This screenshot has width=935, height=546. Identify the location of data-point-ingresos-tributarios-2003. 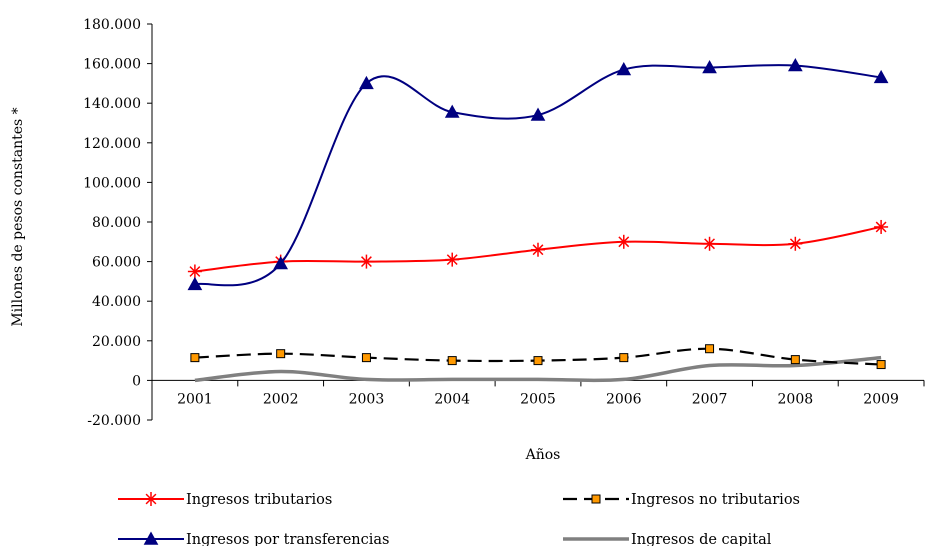
(366, 261).